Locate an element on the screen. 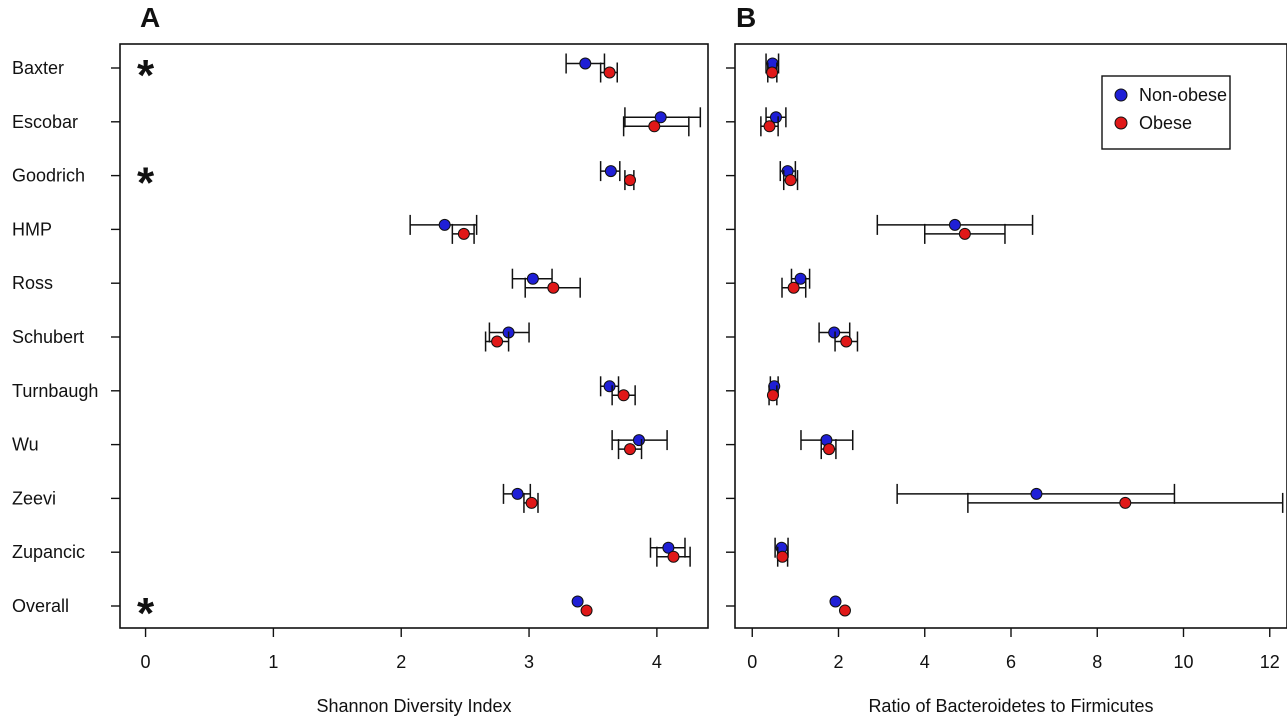  y-tick-label: Baxter is located at coordinates (38, 68).